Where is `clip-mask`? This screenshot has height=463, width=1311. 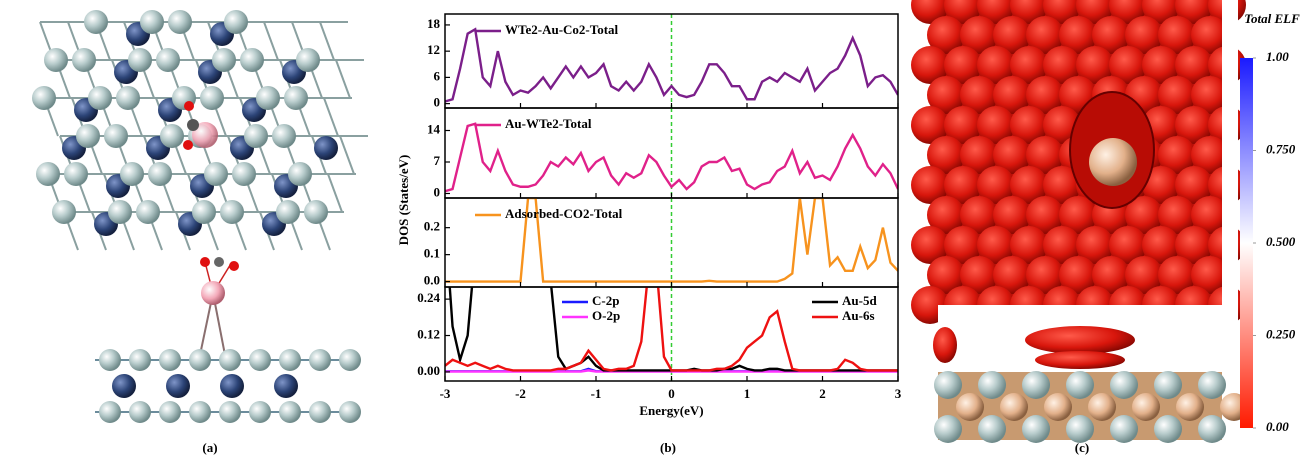
clip-mask is located at coordinates (1088, 315).